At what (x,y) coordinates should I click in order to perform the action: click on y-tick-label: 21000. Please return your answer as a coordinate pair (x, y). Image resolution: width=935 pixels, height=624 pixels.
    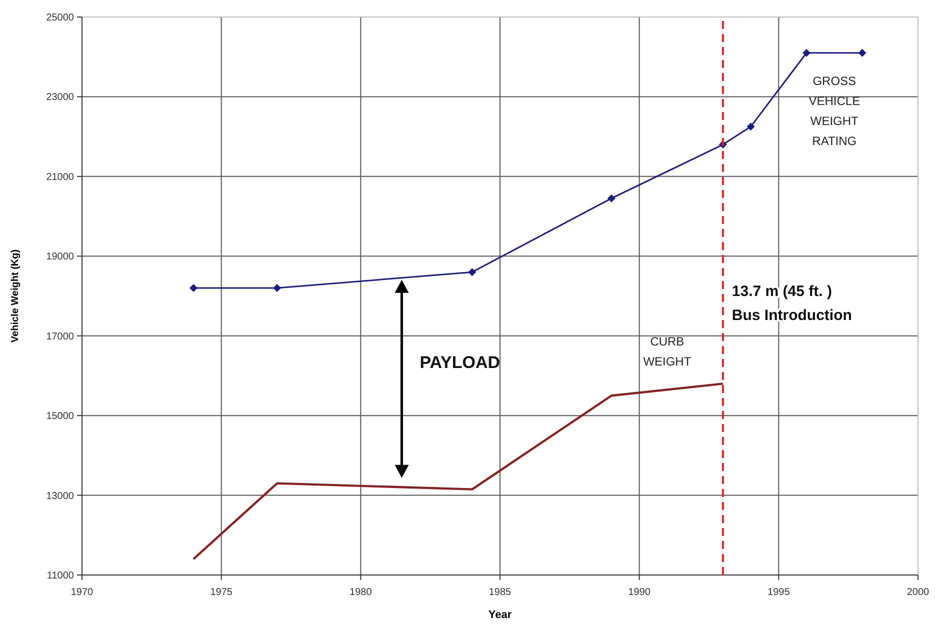
    Looking at the image, I should click on (60, 177).